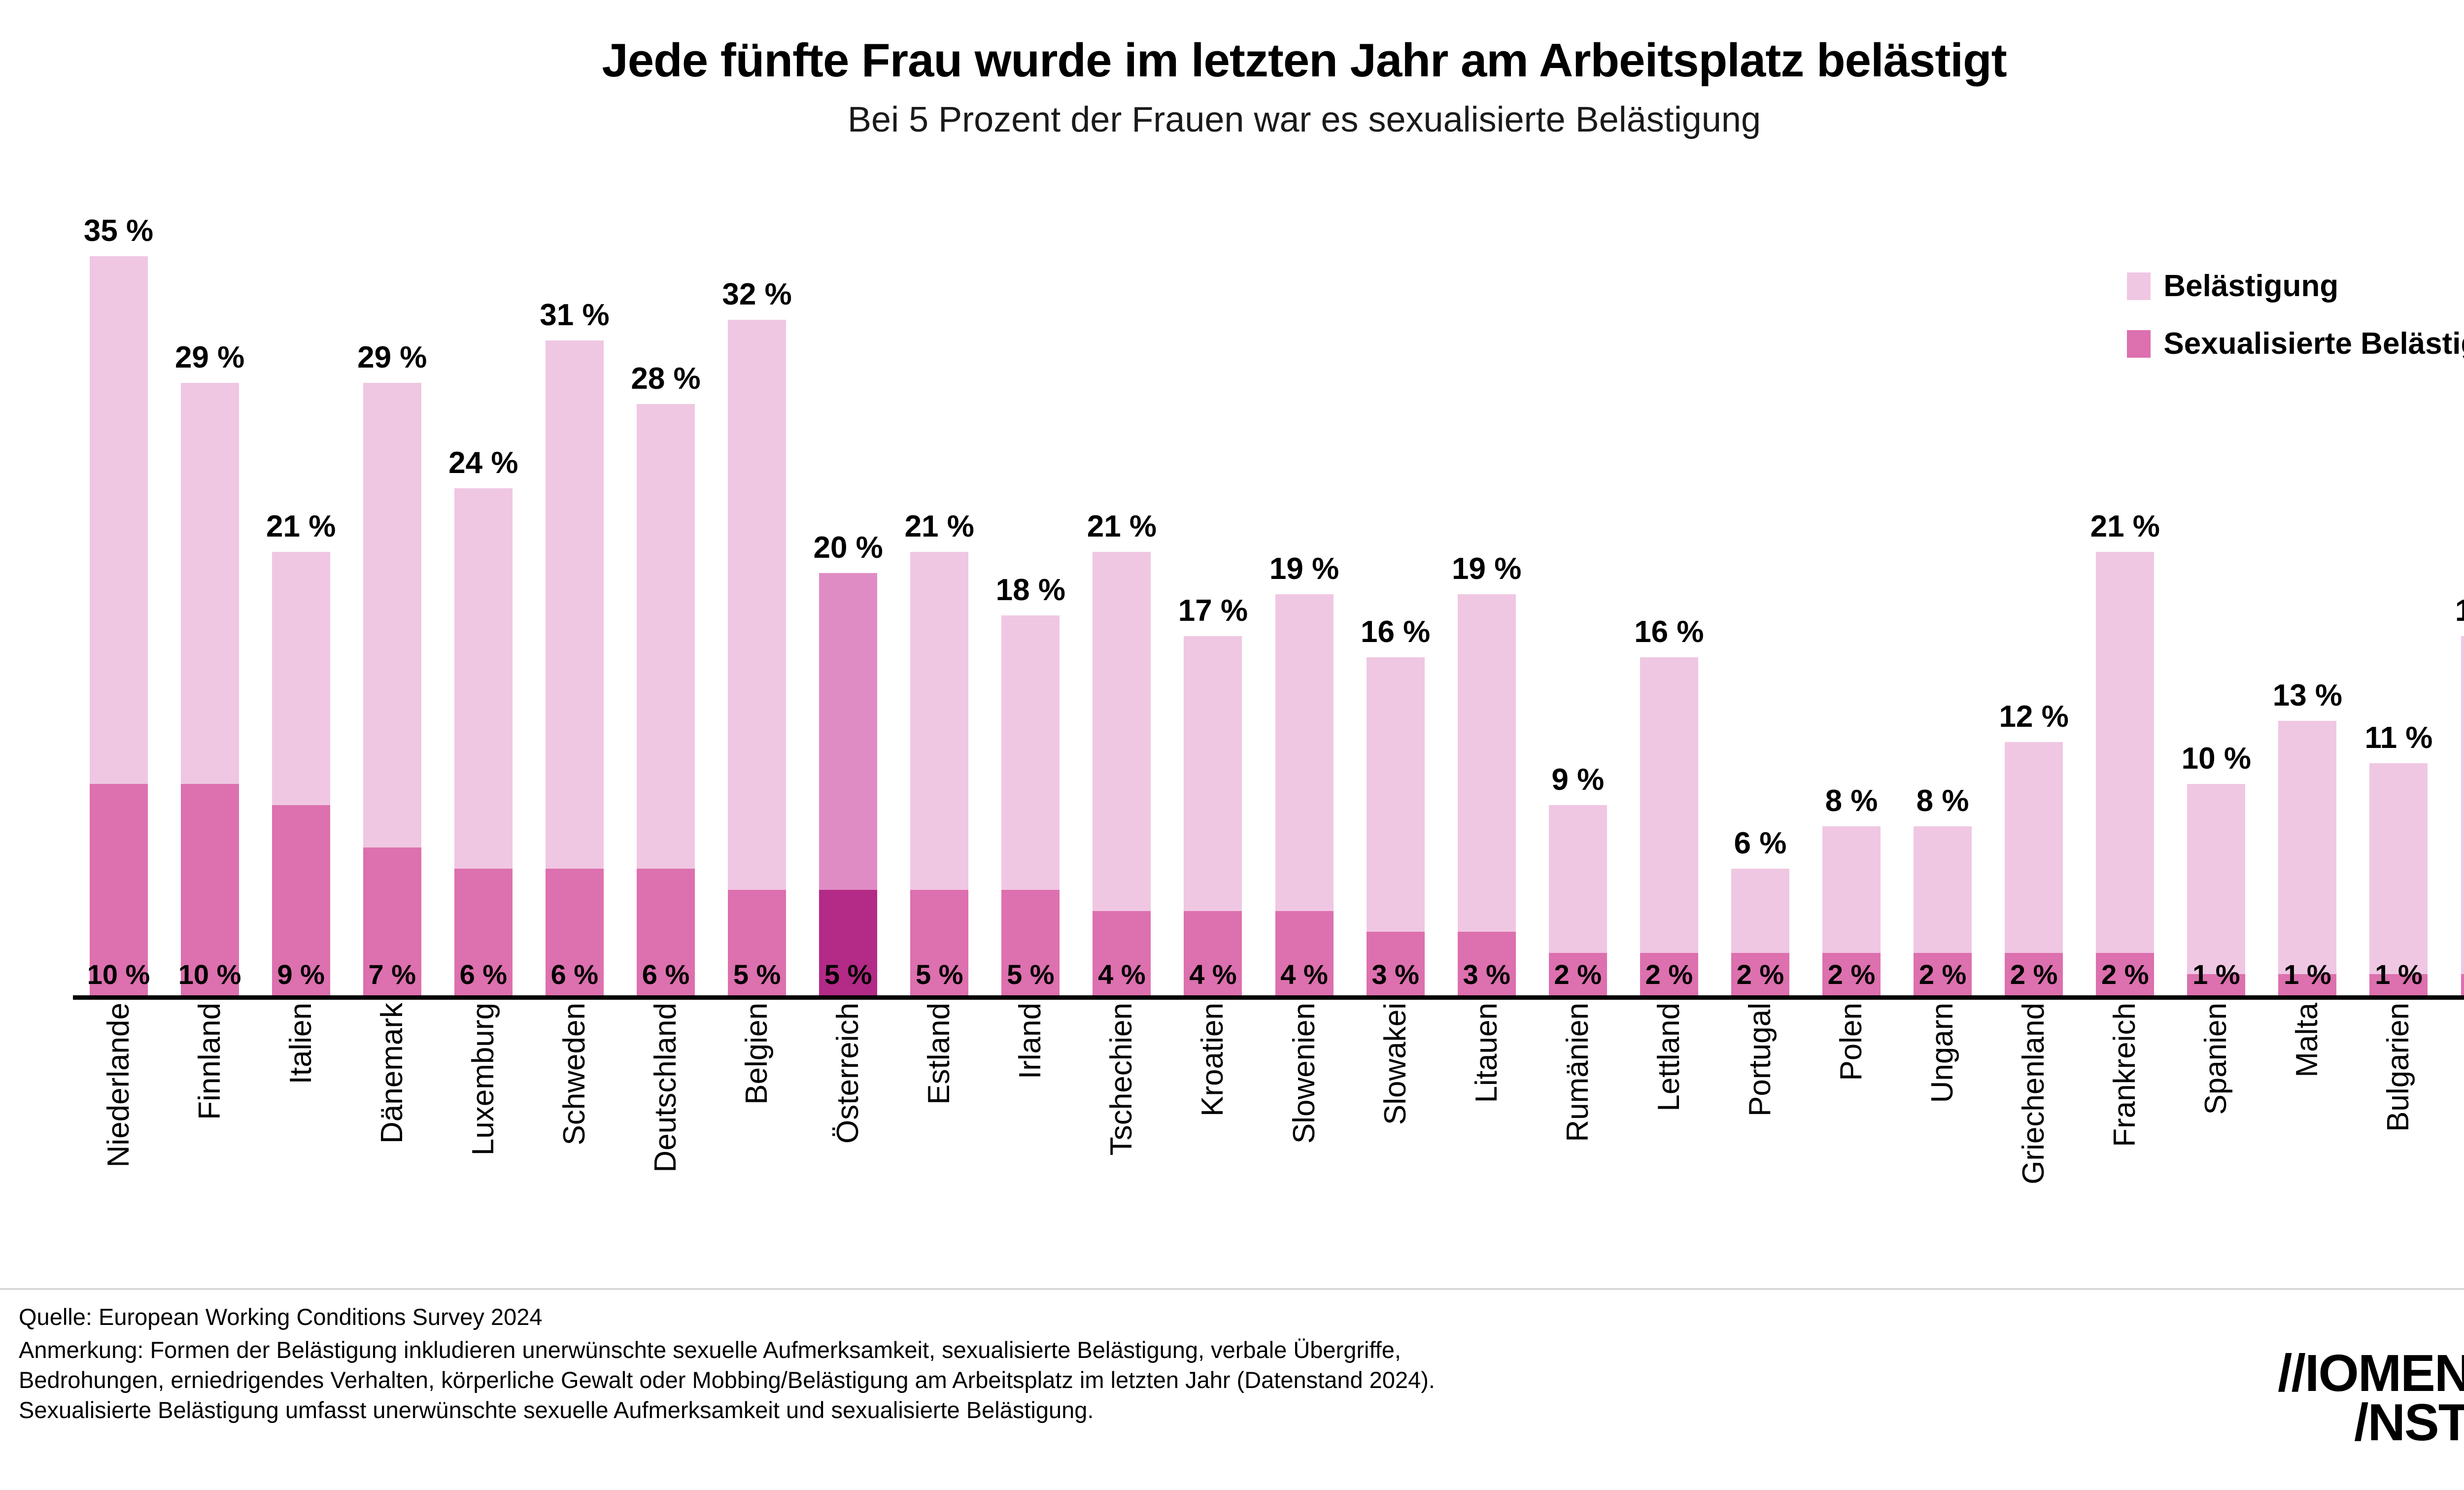 Image resolution: width=2464 pixels, height=1490 pixels. What do you see at coordinates (2307, 836) in the screenshot?
I see `bar-harassment: 13 % 1 %` at bounding box center [2307, 836].